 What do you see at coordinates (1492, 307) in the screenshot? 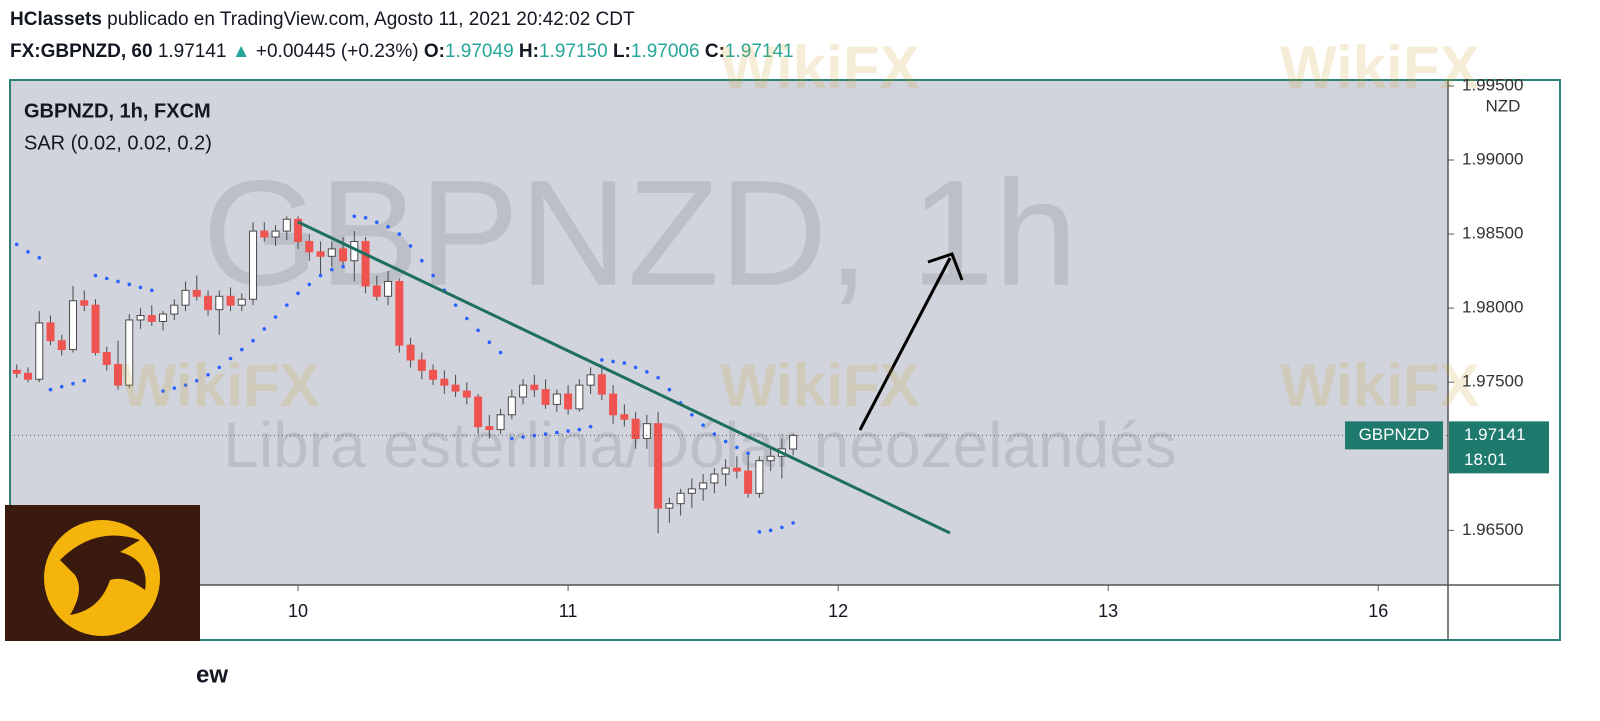
I see `y-tick-label: 1.98000` at bounding box center [1492, 307].